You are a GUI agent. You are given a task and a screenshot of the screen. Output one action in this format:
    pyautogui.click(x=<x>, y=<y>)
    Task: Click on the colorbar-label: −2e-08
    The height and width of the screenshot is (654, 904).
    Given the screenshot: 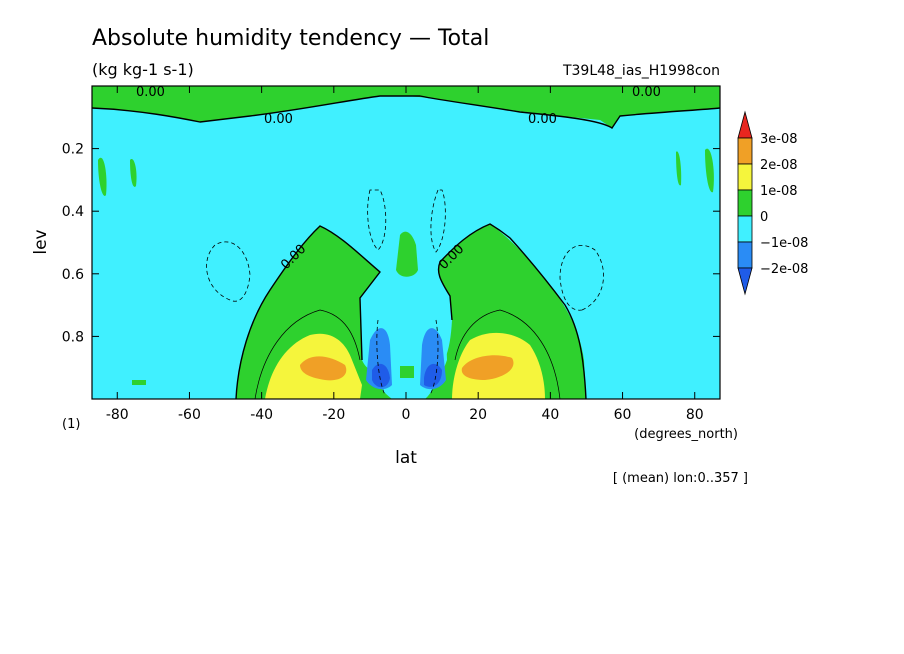 What is the action you would take?
    pyautogui.click(x=784, y=269)
    